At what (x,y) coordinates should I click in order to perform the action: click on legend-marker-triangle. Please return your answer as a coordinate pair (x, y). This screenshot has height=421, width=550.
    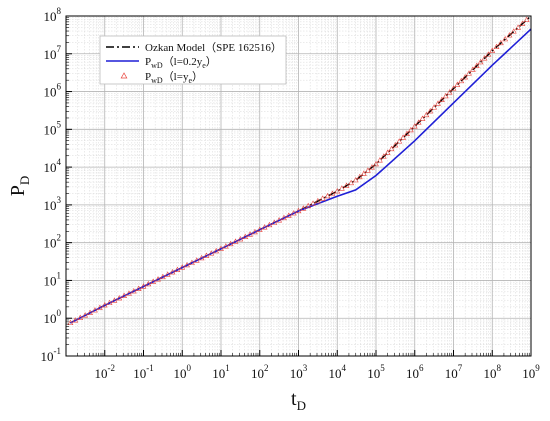
    Looking at the image, I should click on (124, 75).